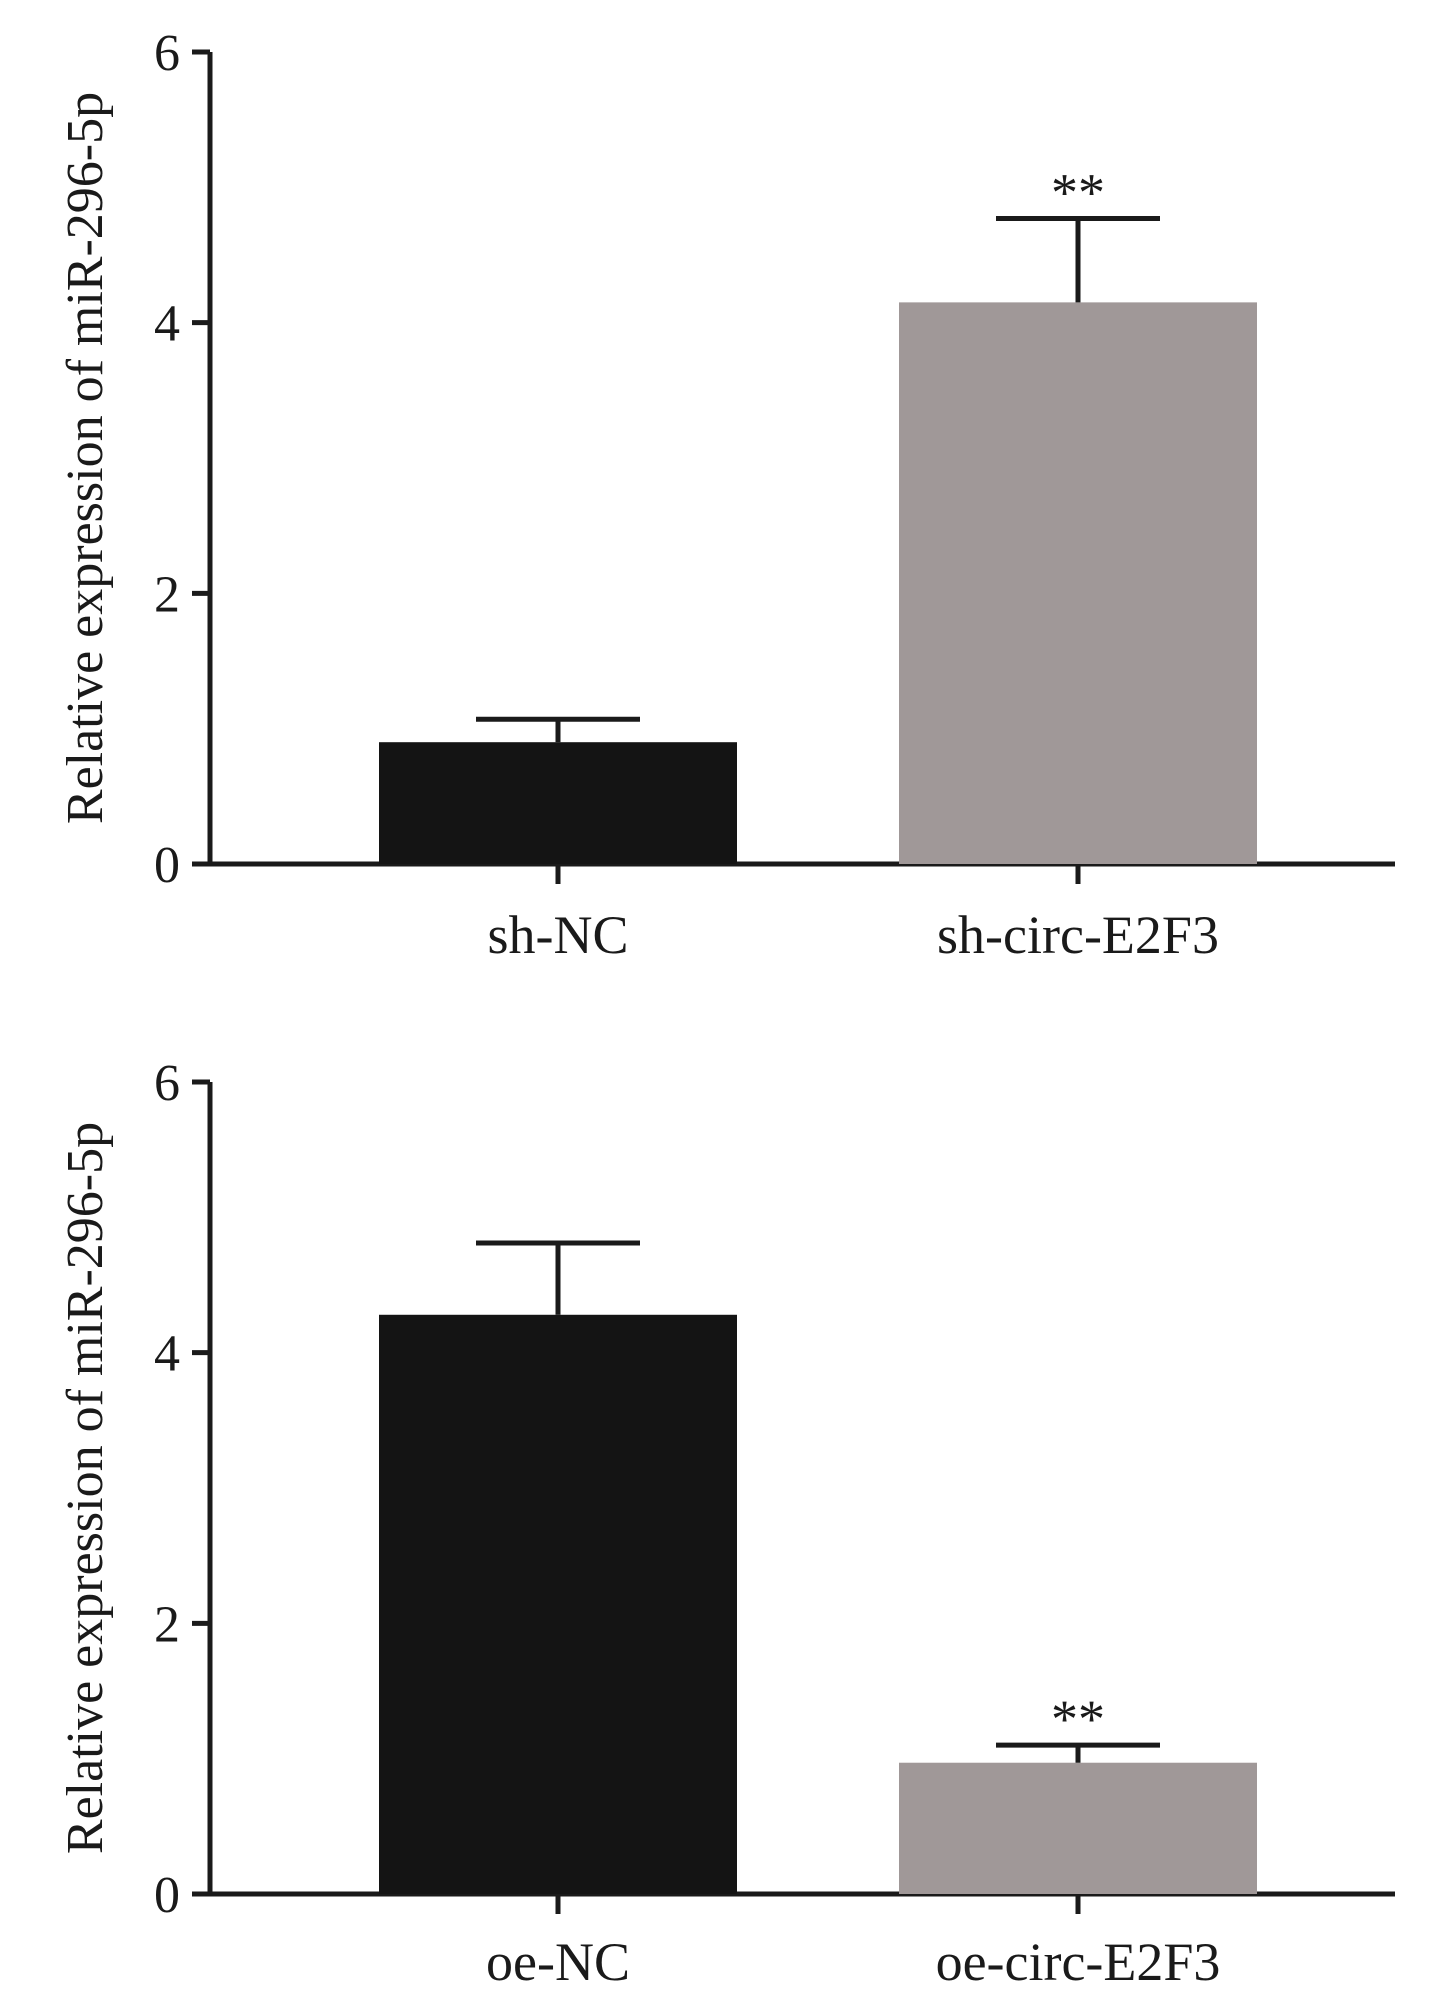 Image resolution: width=1445 pixels, height=1999 pixels. What do you see at coordinates (558, 1962) in the screenshot?
I see `category-label: oe-NC` at bounding box center [558, 1962].